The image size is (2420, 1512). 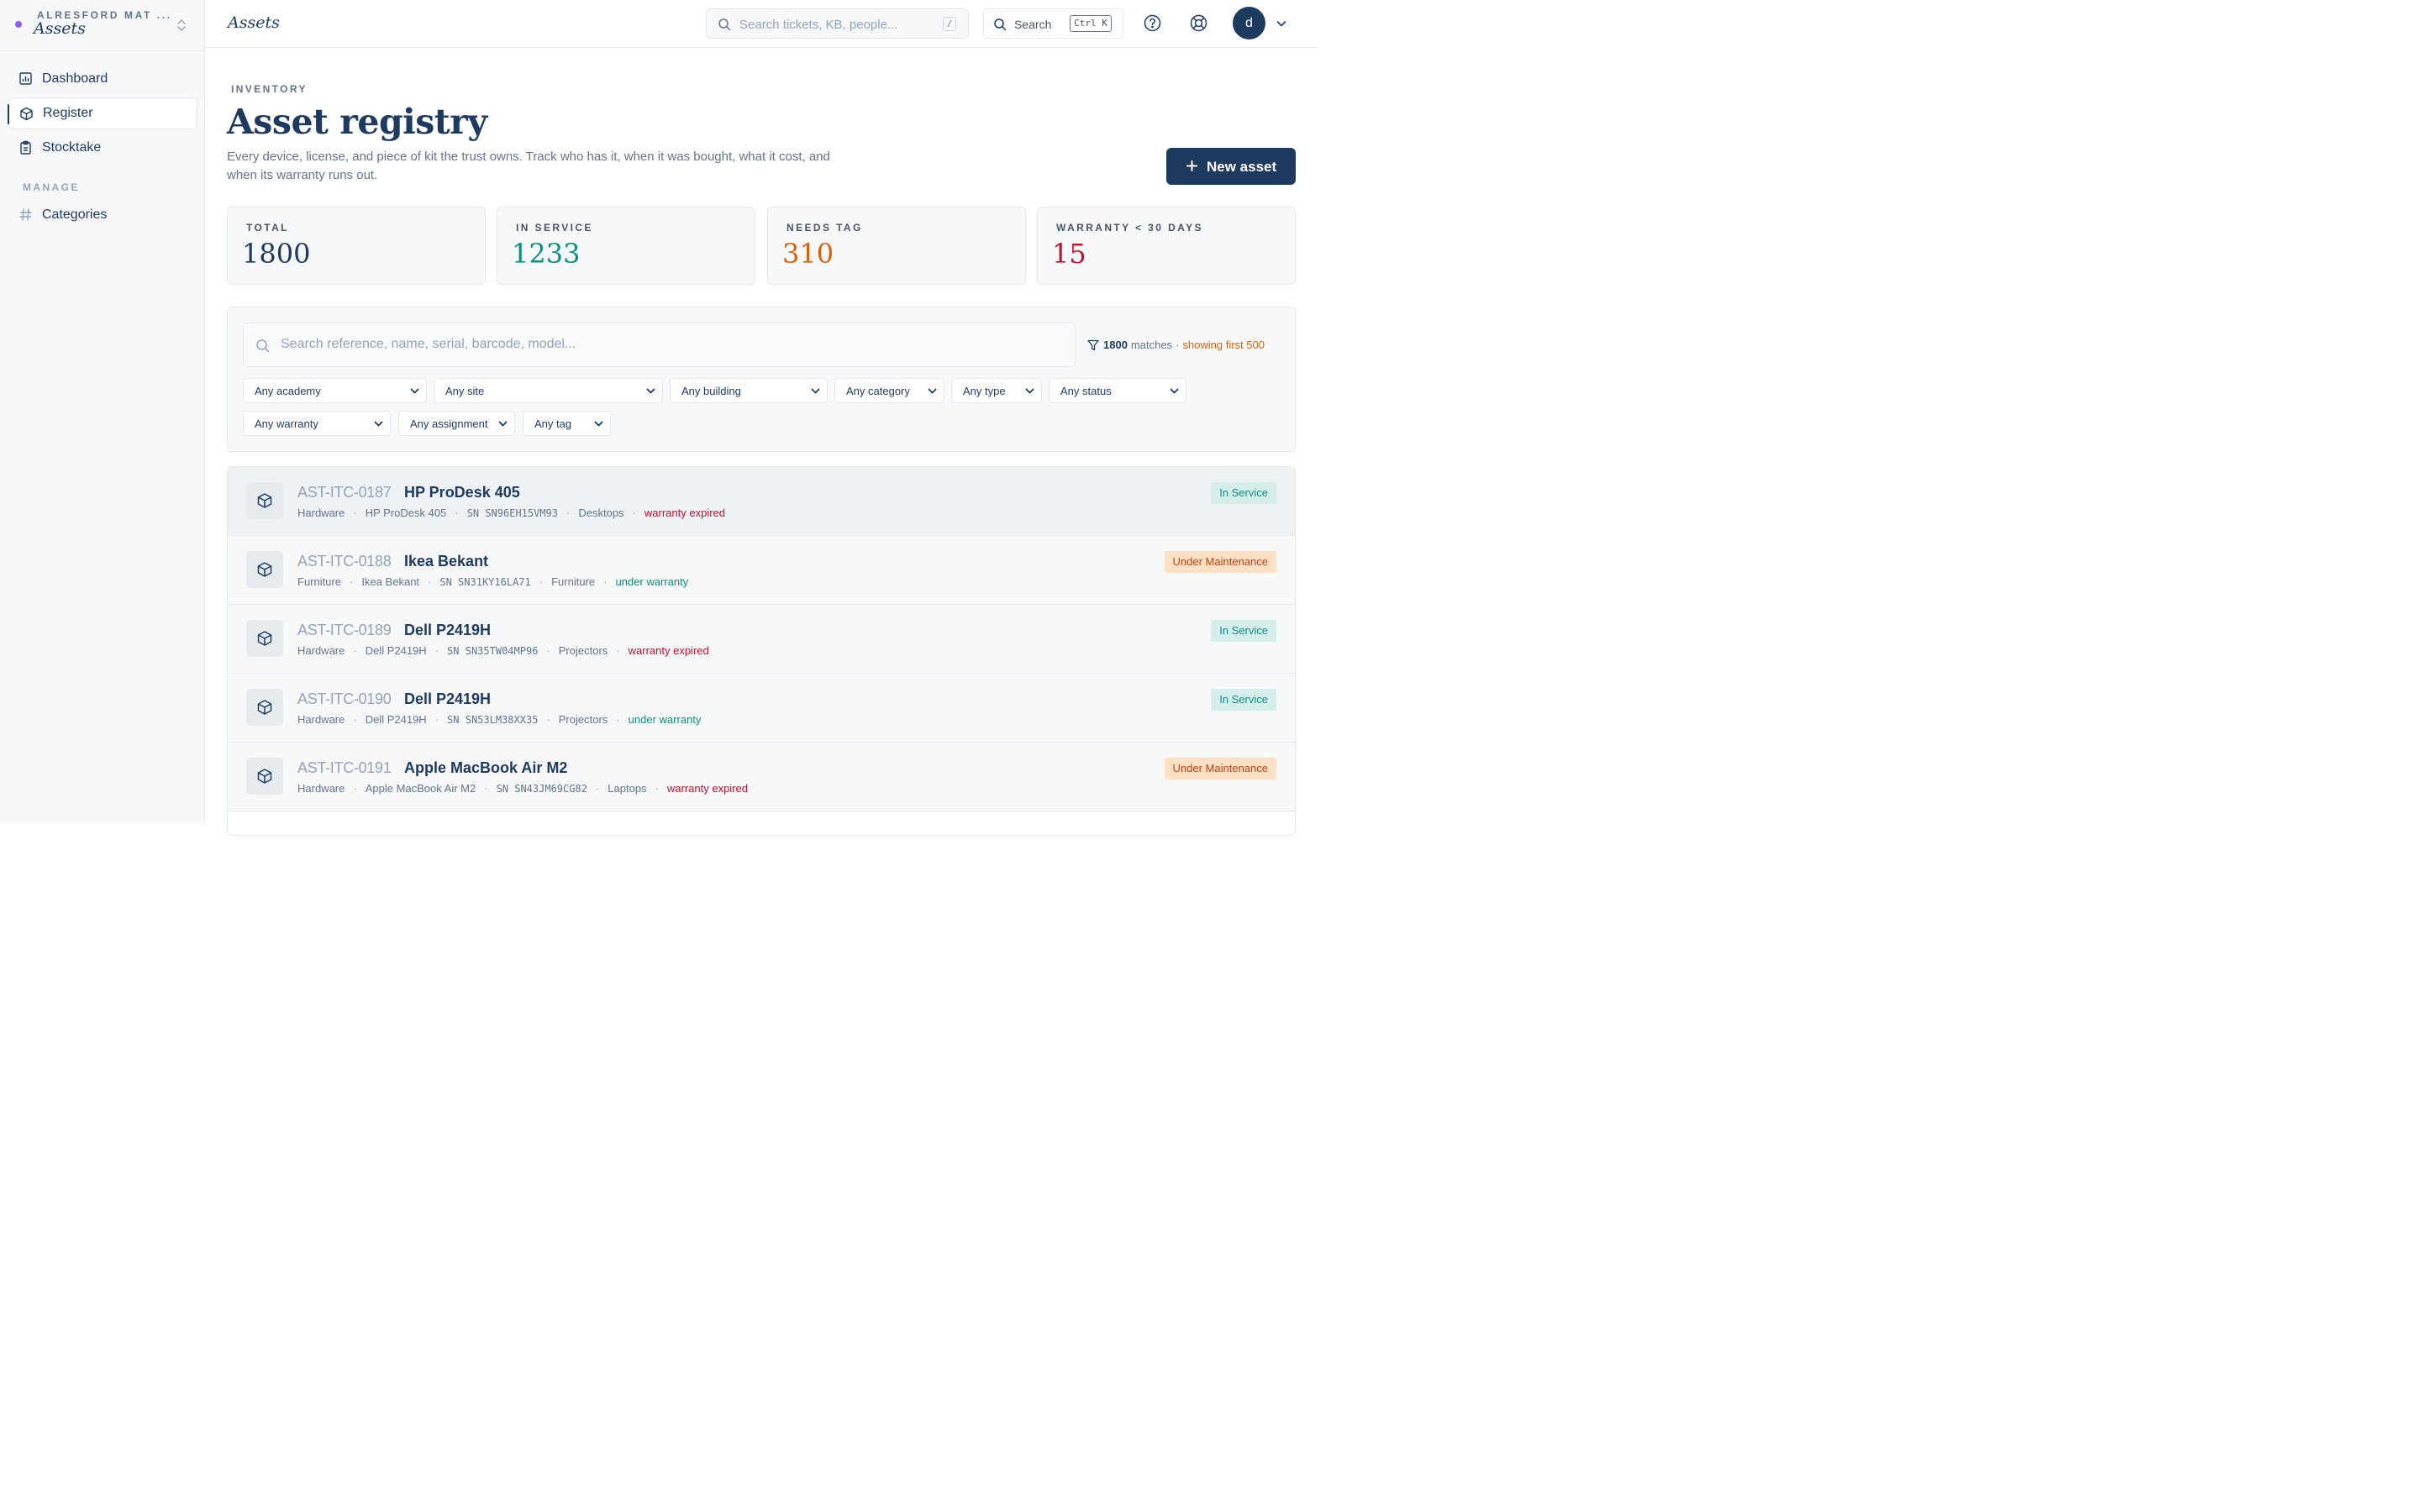 I want to click on asset-model: HP ProDesk 405, so click(x=406, y=513).